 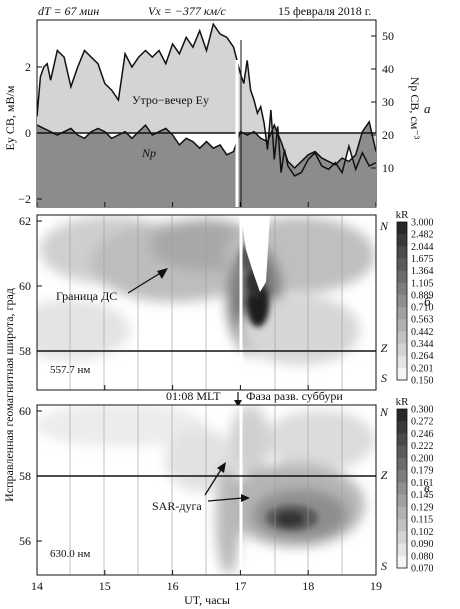 What do you see at coordinates (308, 586) in the screenshot?
I see `x-tick-label: 18` at bounding box center [308, 586].